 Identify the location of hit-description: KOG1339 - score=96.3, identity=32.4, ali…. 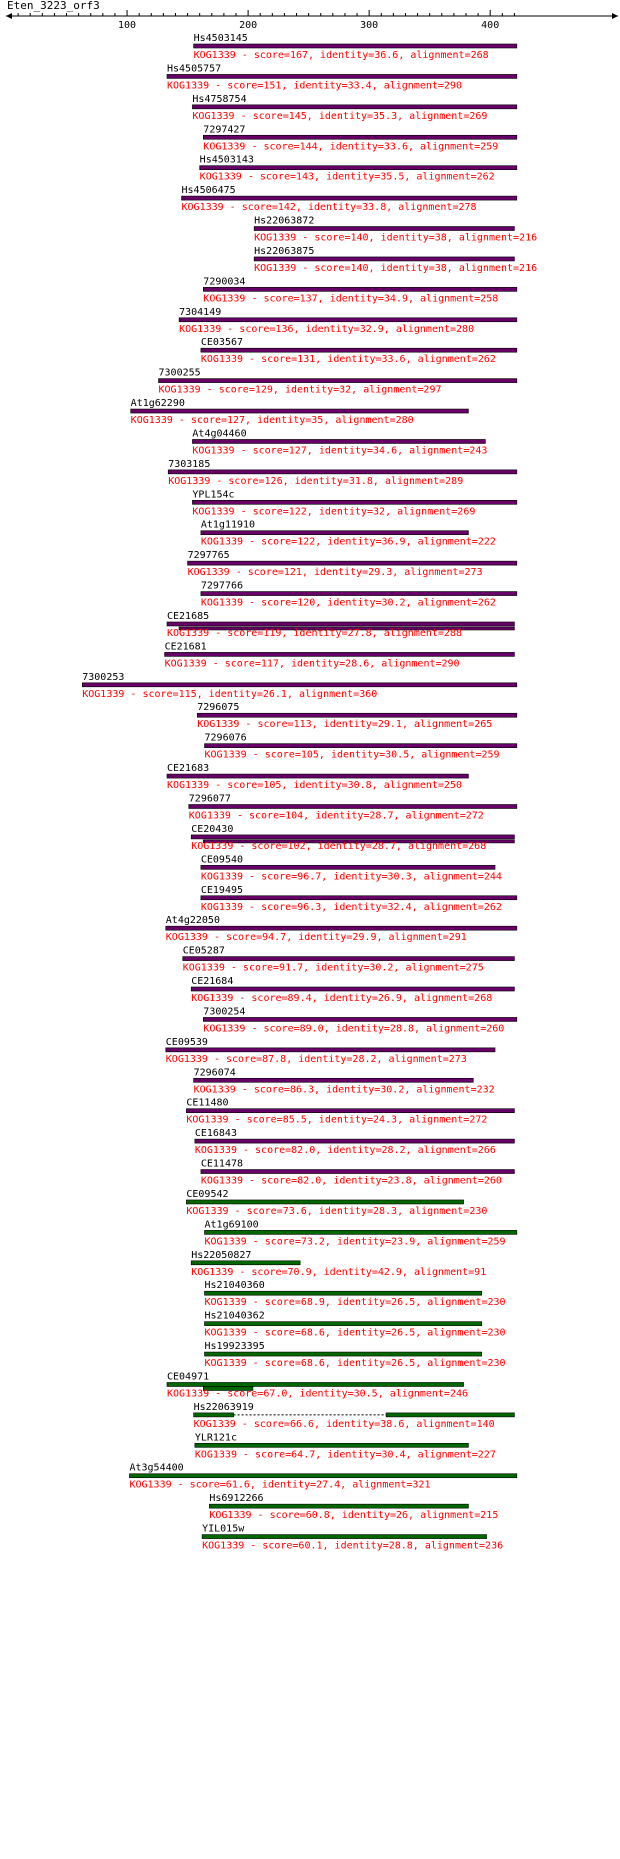
(351, 907).